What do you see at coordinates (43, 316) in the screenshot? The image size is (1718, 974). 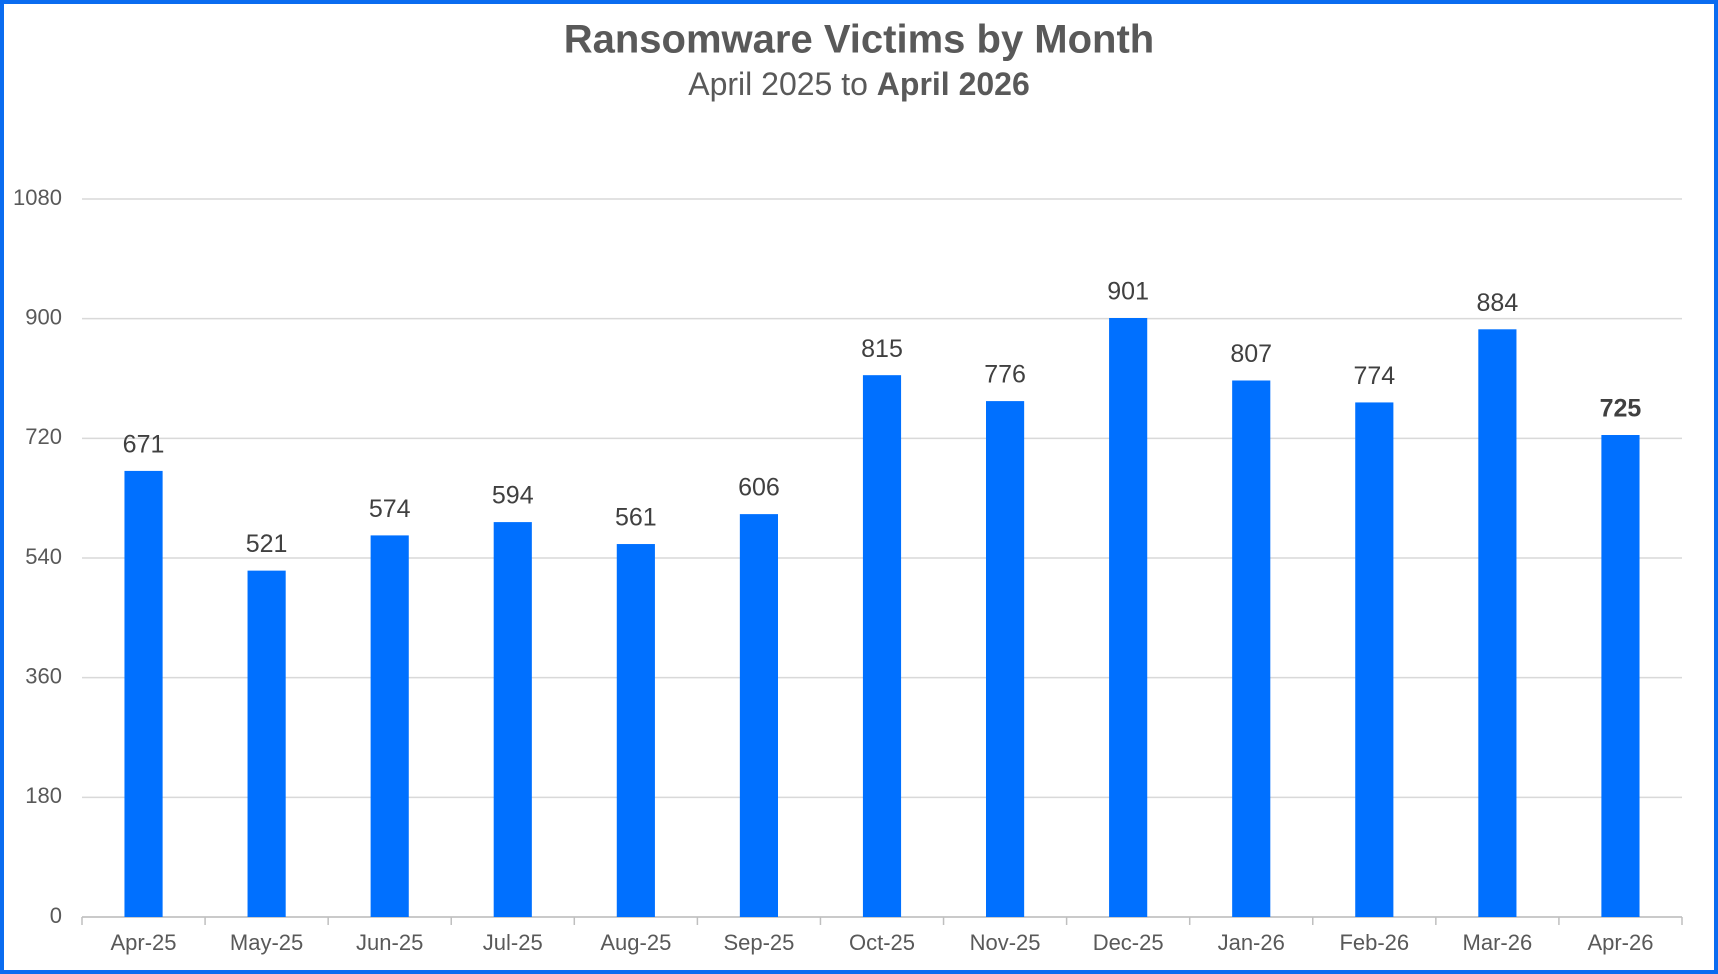 I see `y-tick-label: 900` at bounding box center [43, 316].